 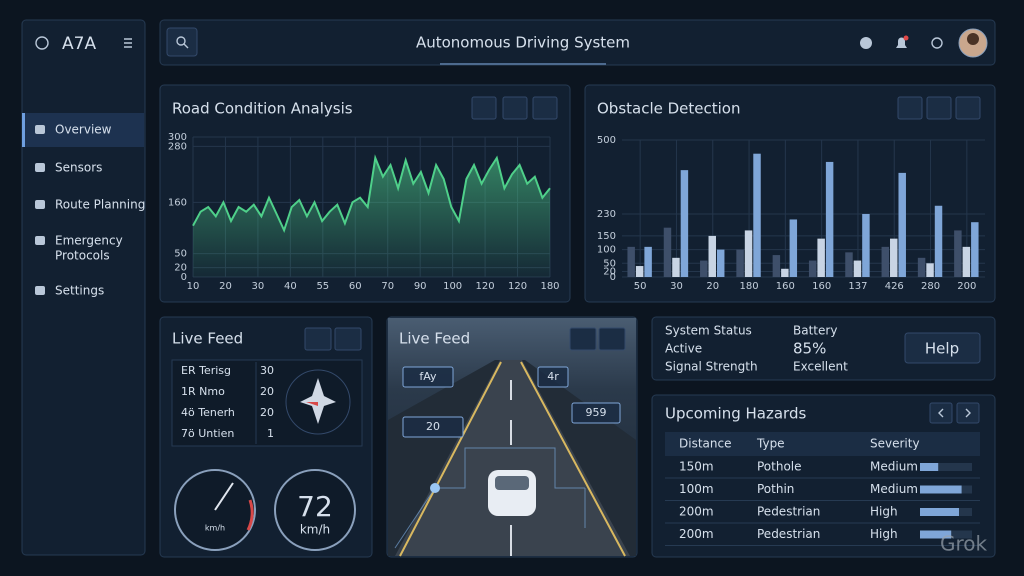 I want to click on status-label: System Status, so click(x=708, y=331).